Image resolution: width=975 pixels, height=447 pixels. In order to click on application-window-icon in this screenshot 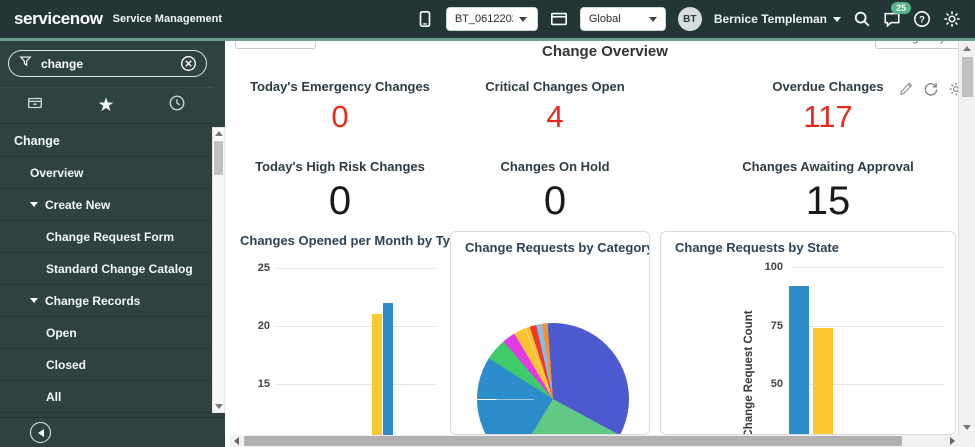, I will do `click(559, 19)`.